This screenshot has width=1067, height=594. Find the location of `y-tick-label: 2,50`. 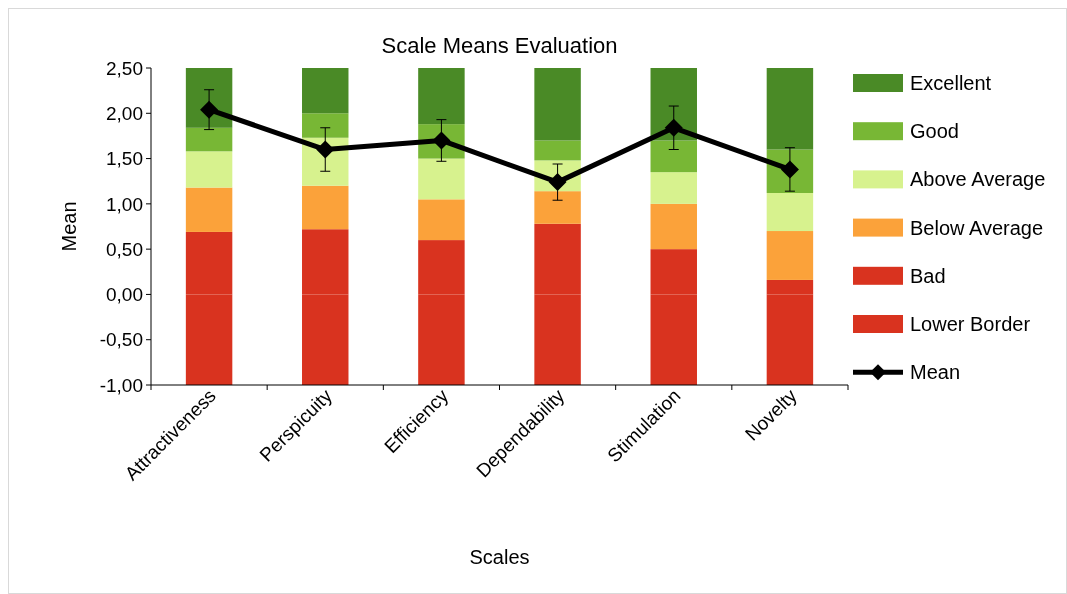

y-tick-label: 2,50 is located at coordinates (124, 68).